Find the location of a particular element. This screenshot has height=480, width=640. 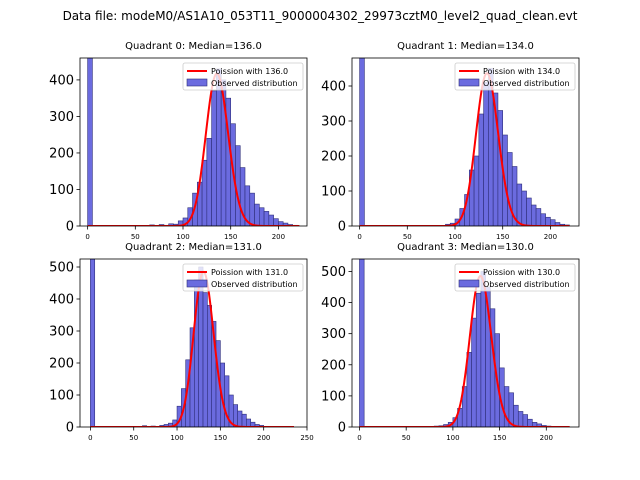

subplot-title: Quadrant 3: Median=130.0 is located at coordinates (465, 247).